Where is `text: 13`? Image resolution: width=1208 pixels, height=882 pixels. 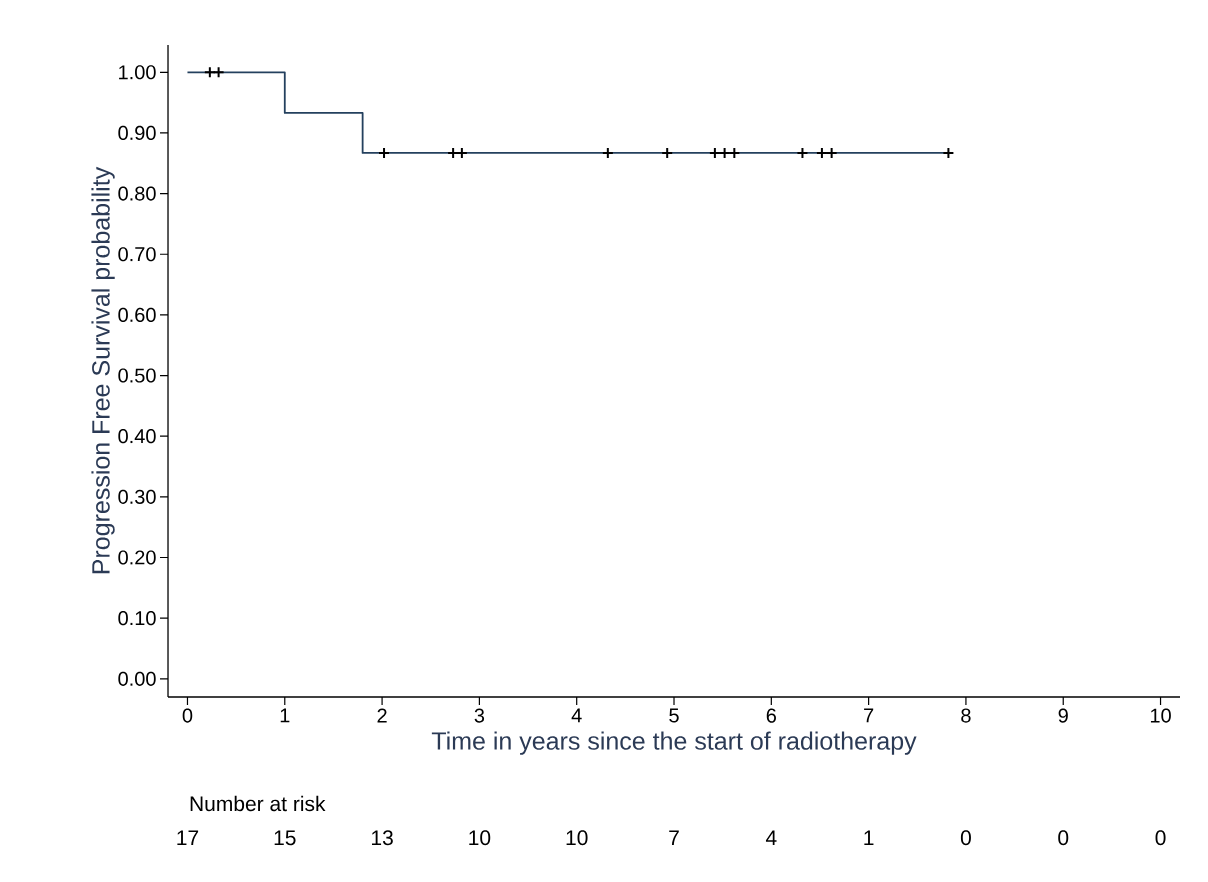
text: 13 is located at coordinates (382, 838).